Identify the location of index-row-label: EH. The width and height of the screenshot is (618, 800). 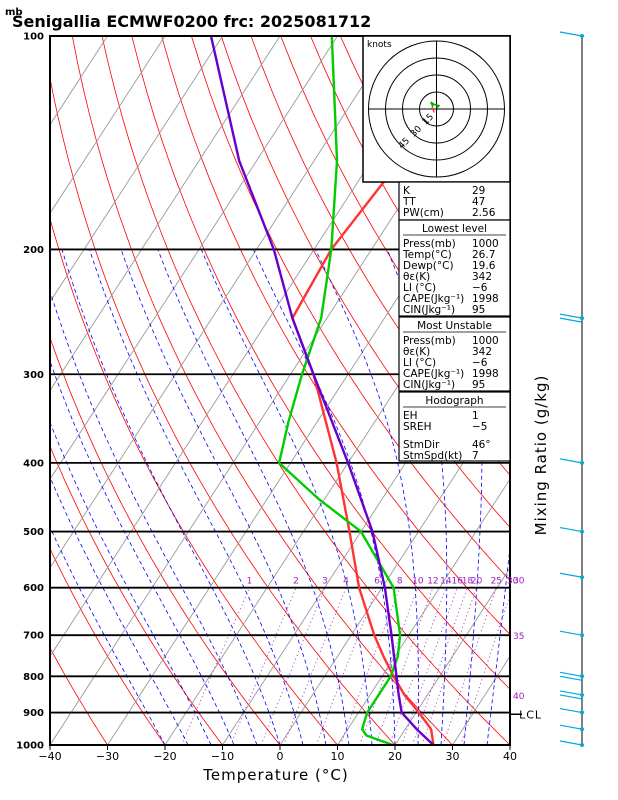
(410, 416).